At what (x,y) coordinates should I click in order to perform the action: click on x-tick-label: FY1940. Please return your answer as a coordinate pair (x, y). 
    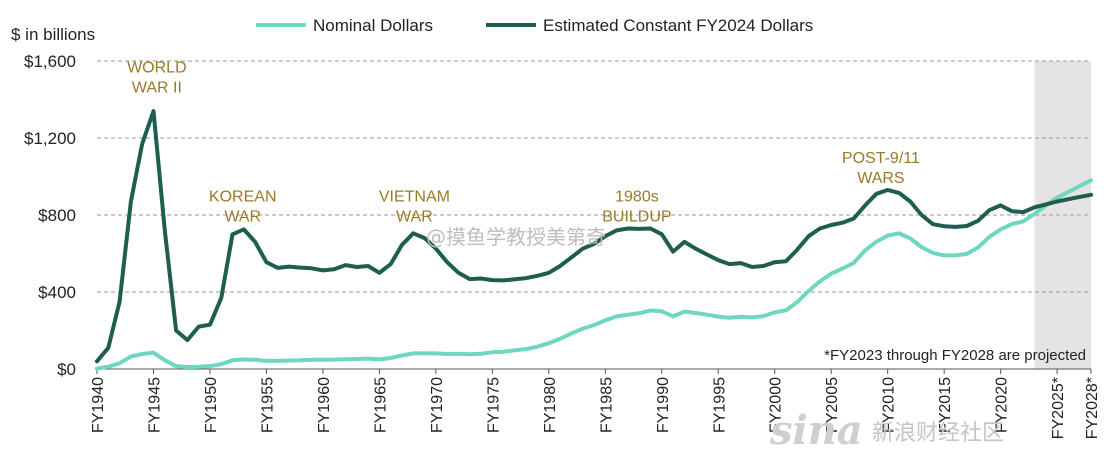
    Looking at the image, I should click on (98, 405).